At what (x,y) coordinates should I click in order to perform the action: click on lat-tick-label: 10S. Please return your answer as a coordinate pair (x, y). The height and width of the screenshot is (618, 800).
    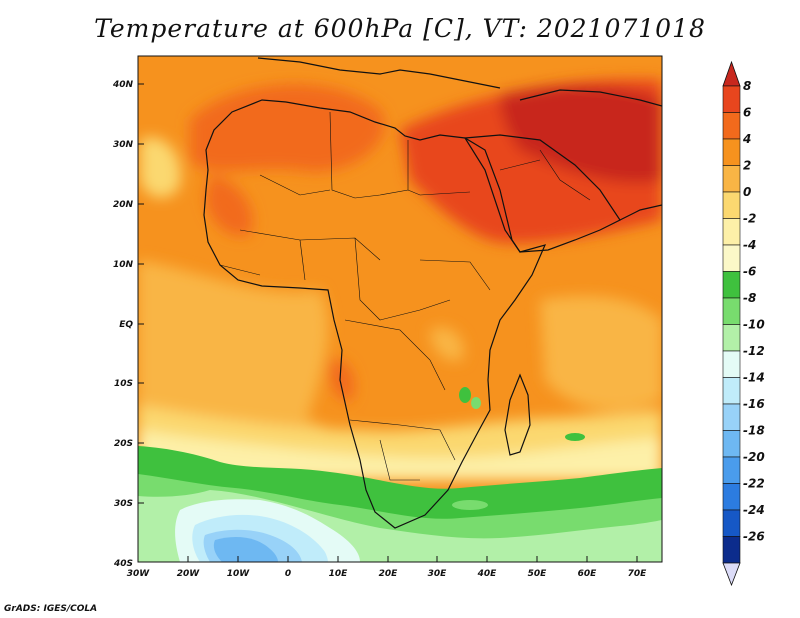
    Looking at the image, I should click on (123, 384).